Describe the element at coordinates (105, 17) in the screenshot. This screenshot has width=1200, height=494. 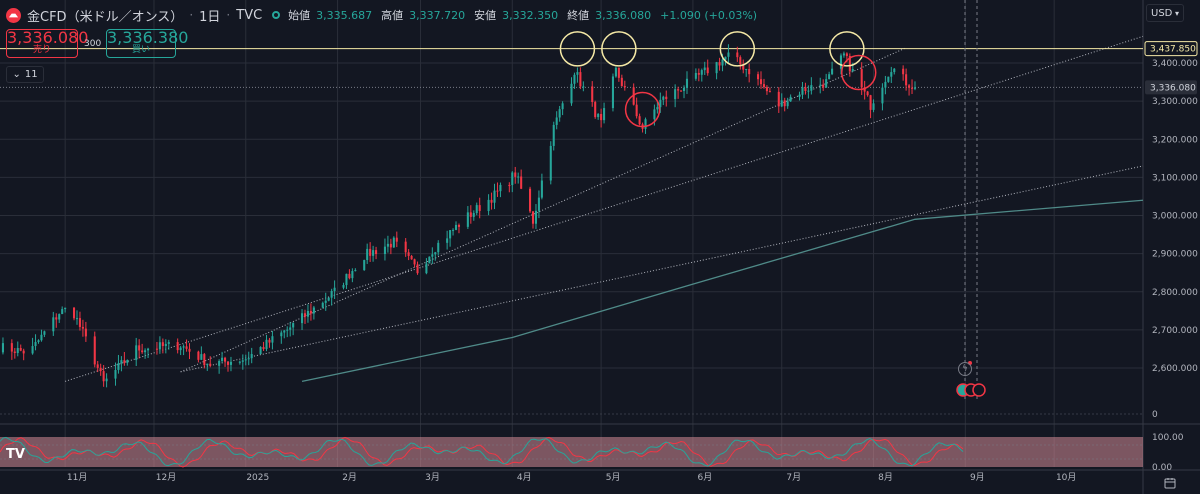
I see `symbol-name: 金CFD（米ドル／オンス）` at that location.